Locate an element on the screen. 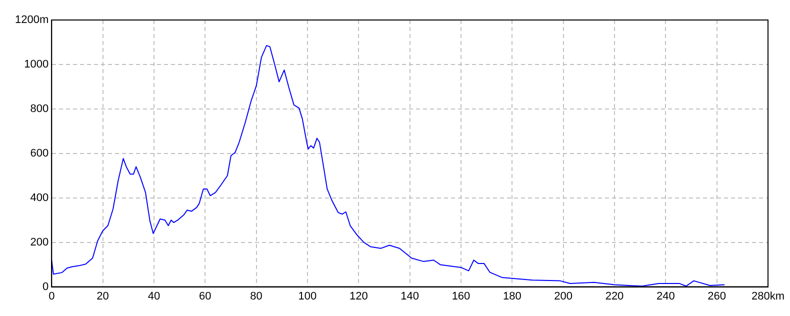  x-tick-label: 40 is located at coordinates (154, 296).